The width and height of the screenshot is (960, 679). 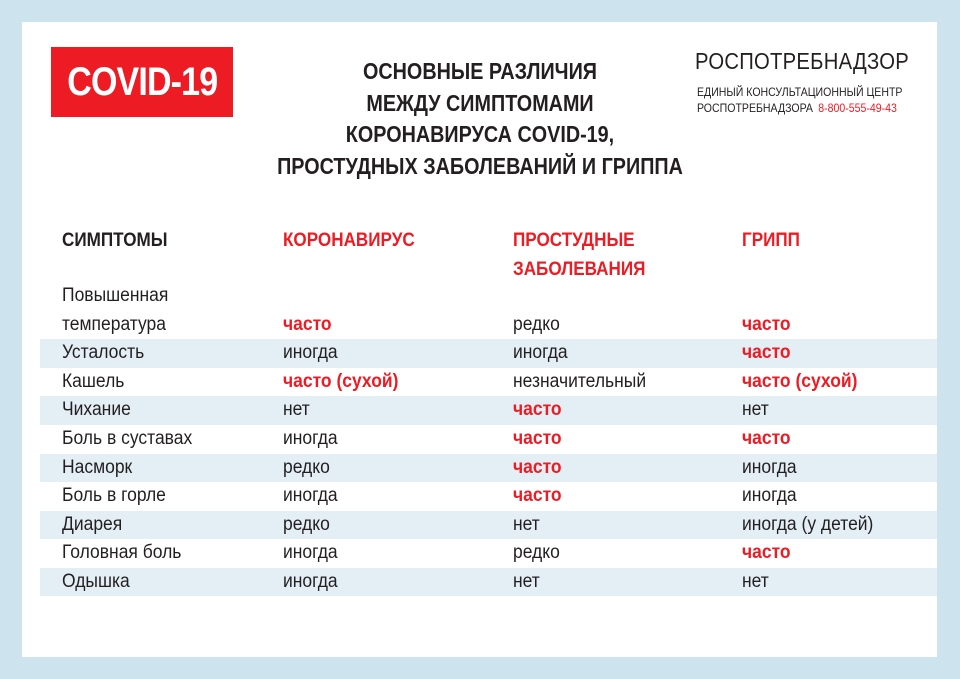 I want to click on symptom-cell: Чихание, so click(x=96, y=410).